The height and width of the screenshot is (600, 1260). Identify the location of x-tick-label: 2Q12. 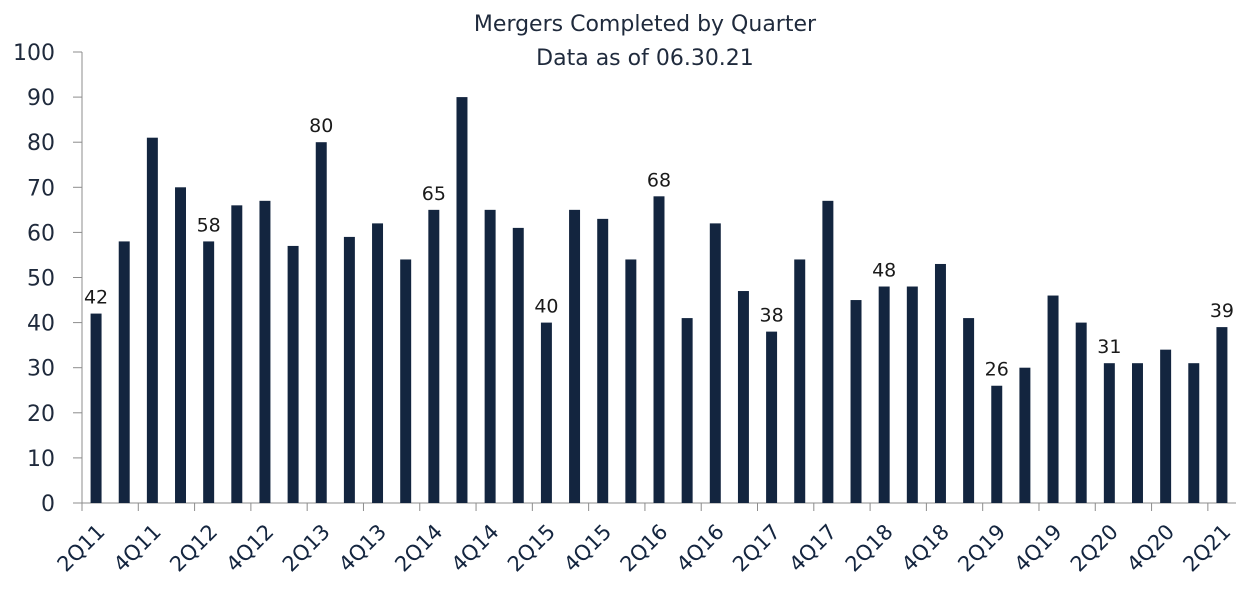
(193, 548).